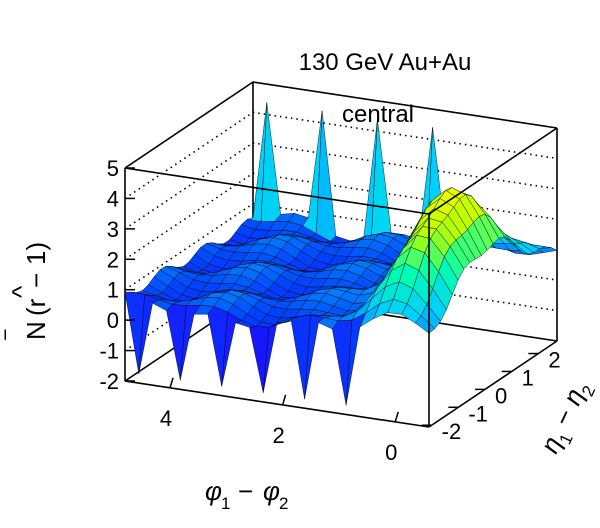  I want to click on svg-text: 2, so click(283, 503).